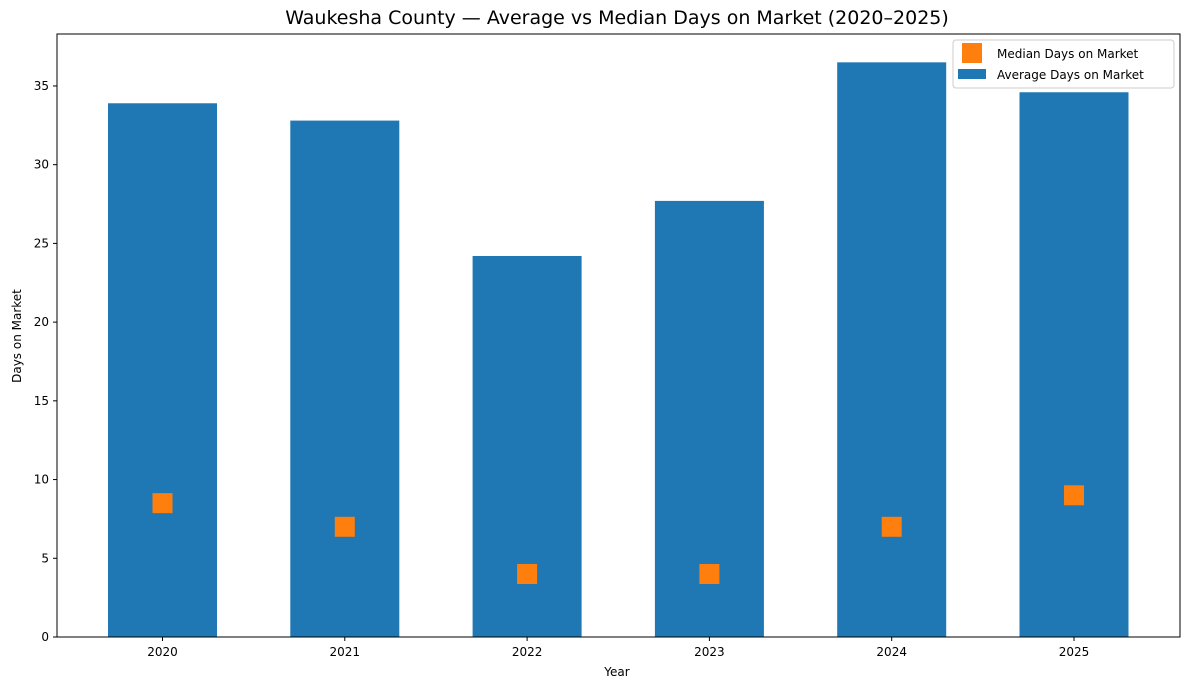 Image resolution: width=1189 pixels, height=690 pixels. I want to click on marker-median-2023, so click(709, 574).